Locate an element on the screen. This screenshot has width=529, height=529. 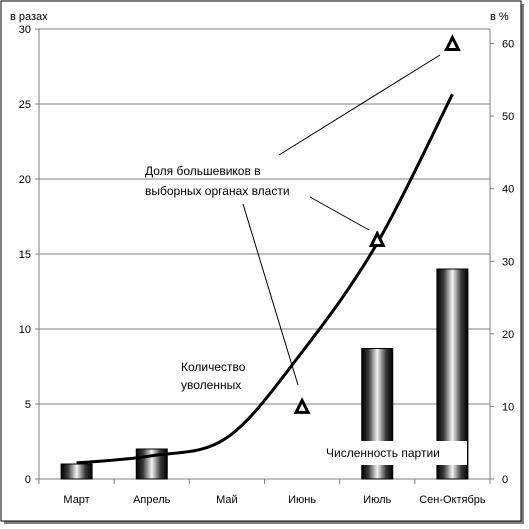
left-tick-label: 25 is located at coordinates (25, 105).